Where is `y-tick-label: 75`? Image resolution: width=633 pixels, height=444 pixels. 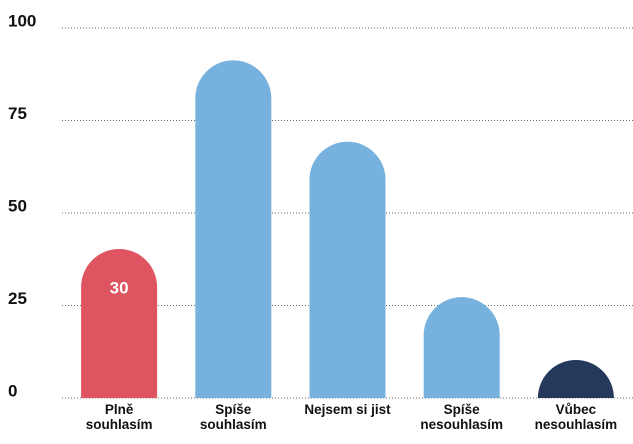 y-tick-label: 75 is located at coordinates (17, 113).